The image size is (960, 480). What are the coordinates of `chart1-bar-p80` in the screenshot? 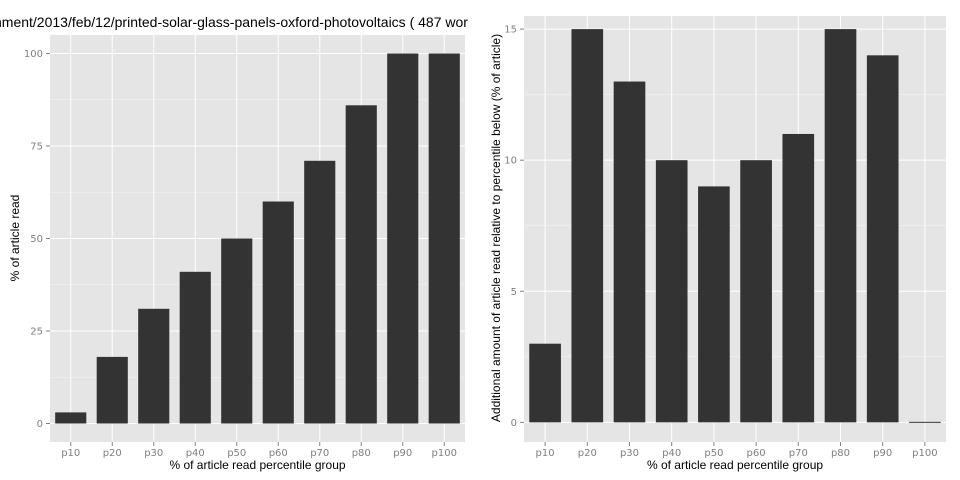 It's located at (361, 264).